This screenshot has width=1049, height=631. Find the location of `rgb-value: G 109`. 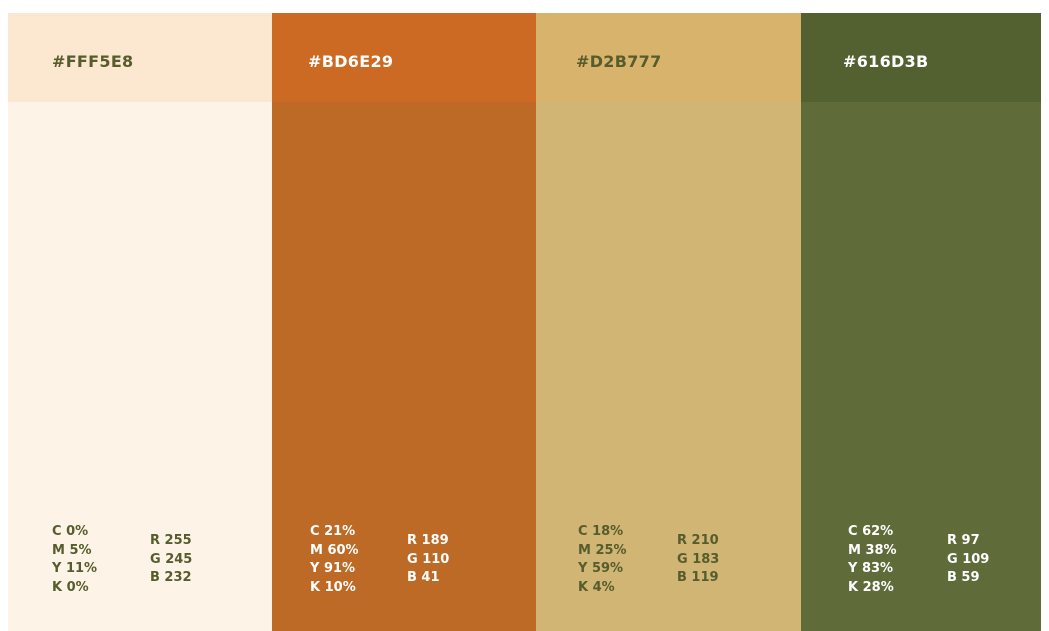

rgb-value: G 109 is located at coordinates (968, 559).